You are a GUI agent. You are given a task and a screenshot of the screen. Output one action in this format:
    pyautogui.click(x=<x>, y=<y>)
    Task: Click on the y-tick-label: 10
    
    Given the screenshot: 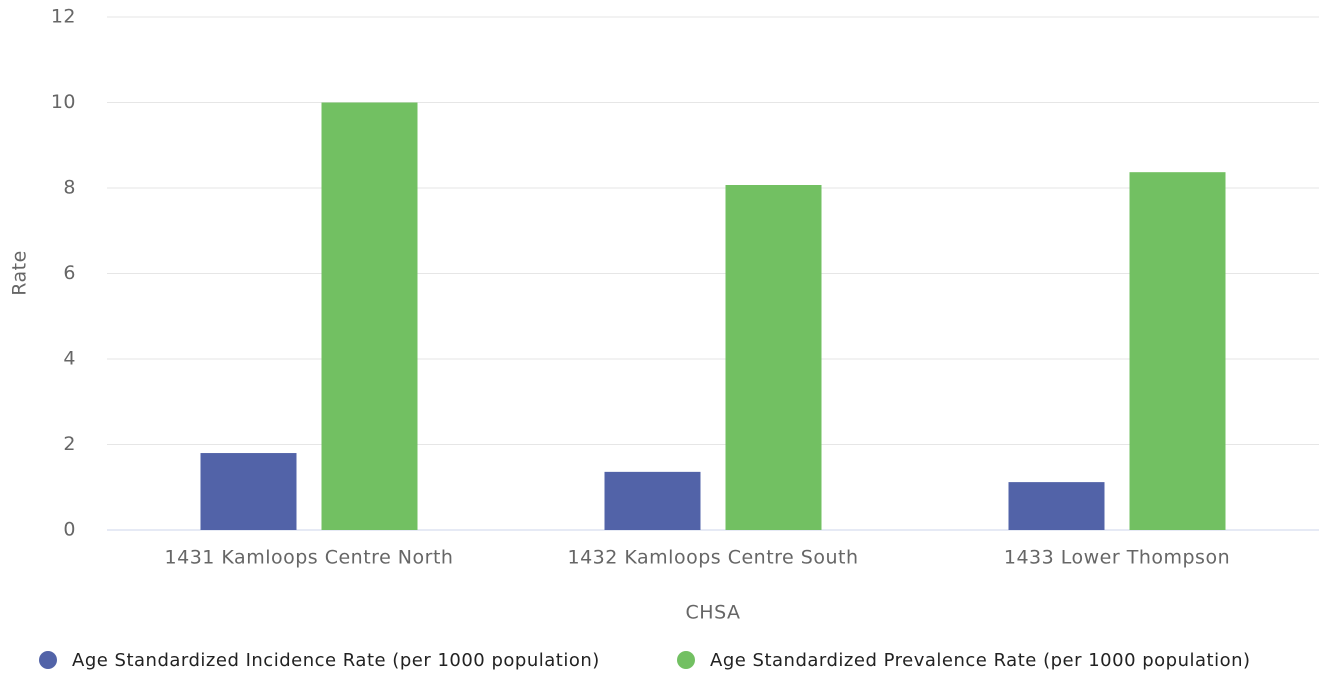 What is the action you would take?
    pyautogui.click(x=63, y=102)
    